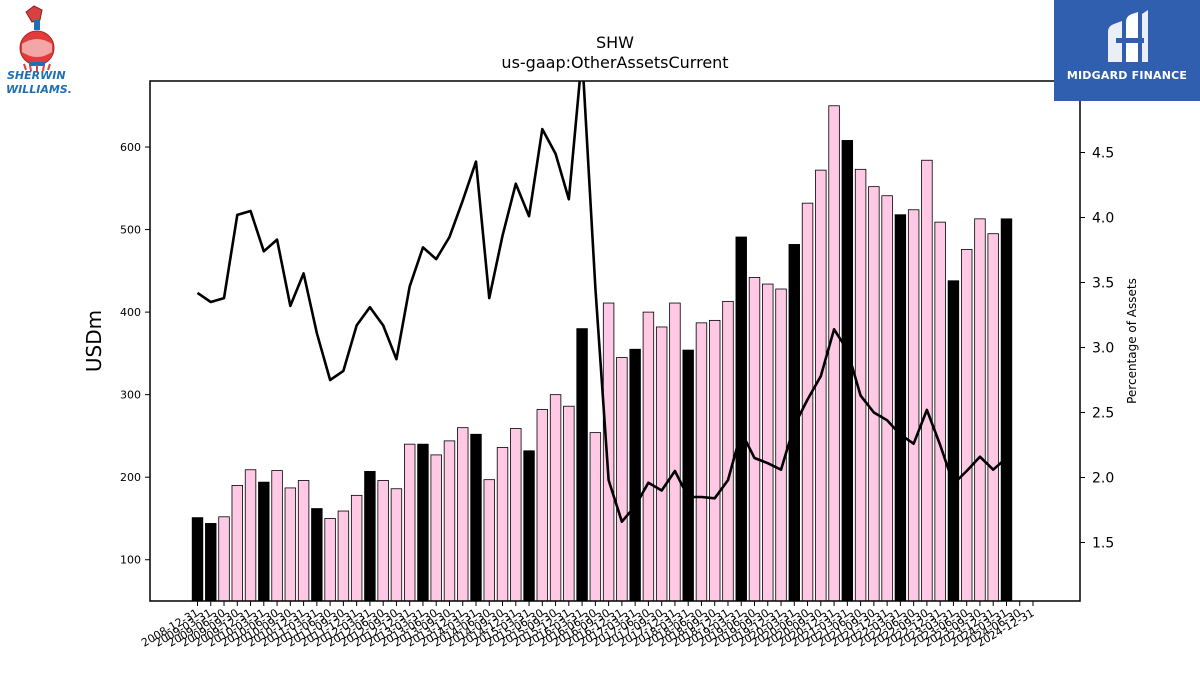 This screenshot has width=1200, height=675. What do you see at coordinates (1103, 544) in the screenshot?
I see `y2-tick-label: 1.5` at bounding box center [1103, 544].